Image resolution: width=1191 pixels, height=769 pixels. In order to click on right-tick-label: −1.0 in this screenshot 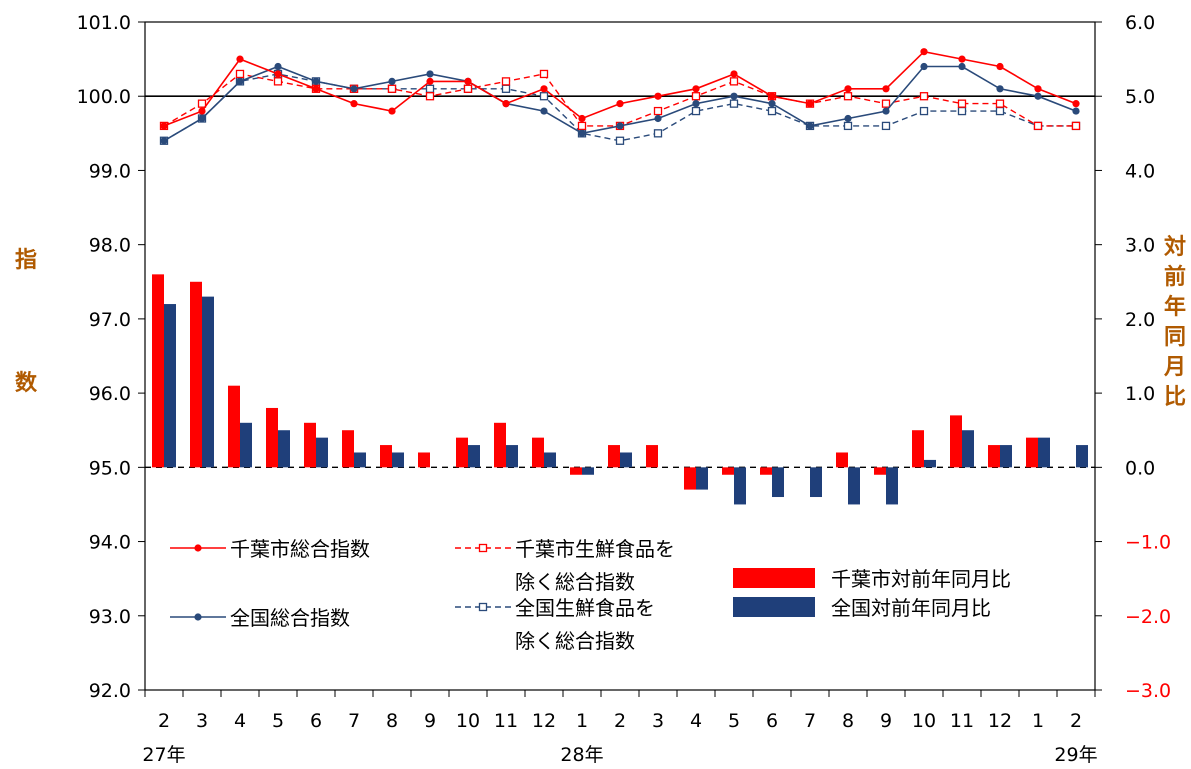, I will do `click(1148, 543)`.